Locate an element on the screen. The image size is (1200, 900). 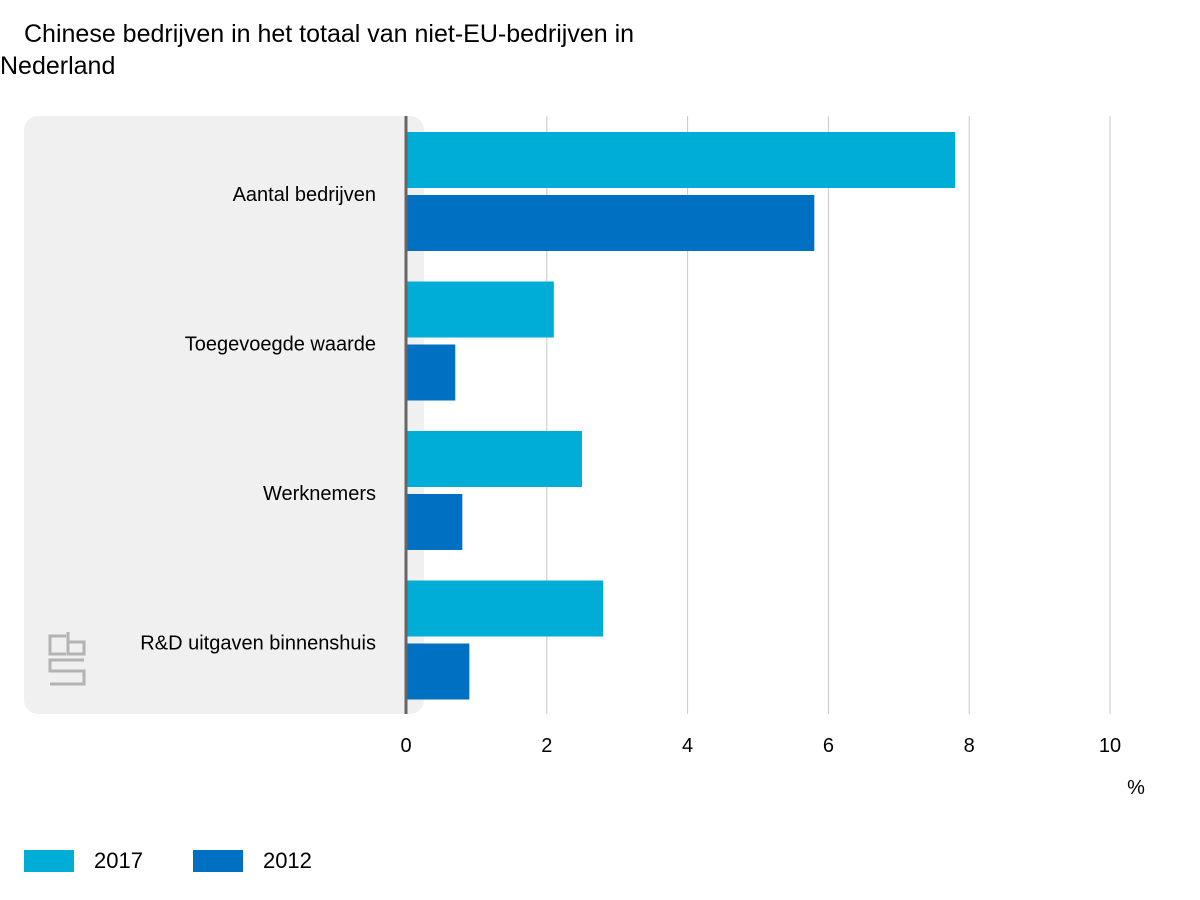
legend: 2017 2012 is located at coordinates (193, 861).